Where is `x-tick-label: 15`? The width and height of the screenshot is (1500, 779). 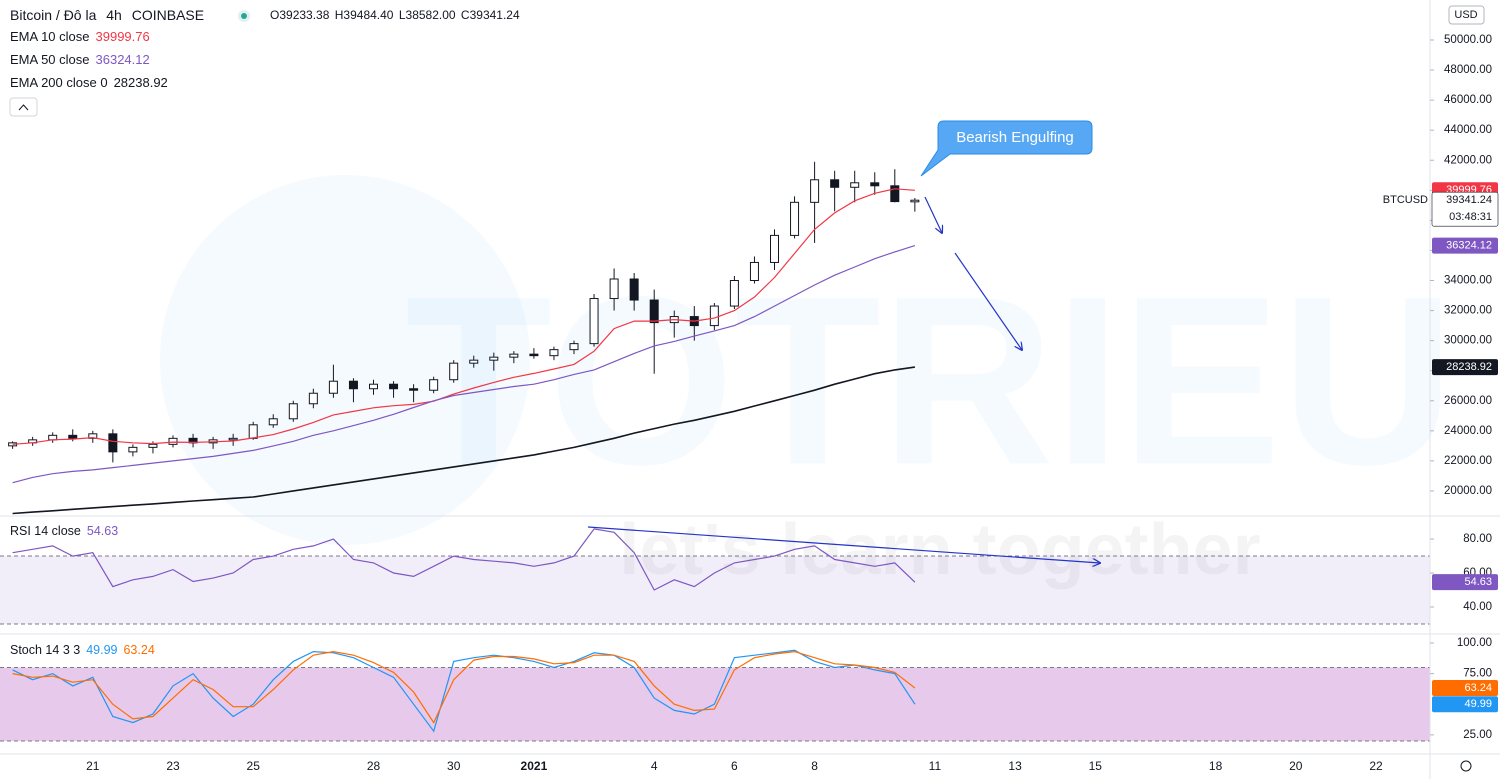
x-tick-label: 15 is located at coordinates (1096, 766).